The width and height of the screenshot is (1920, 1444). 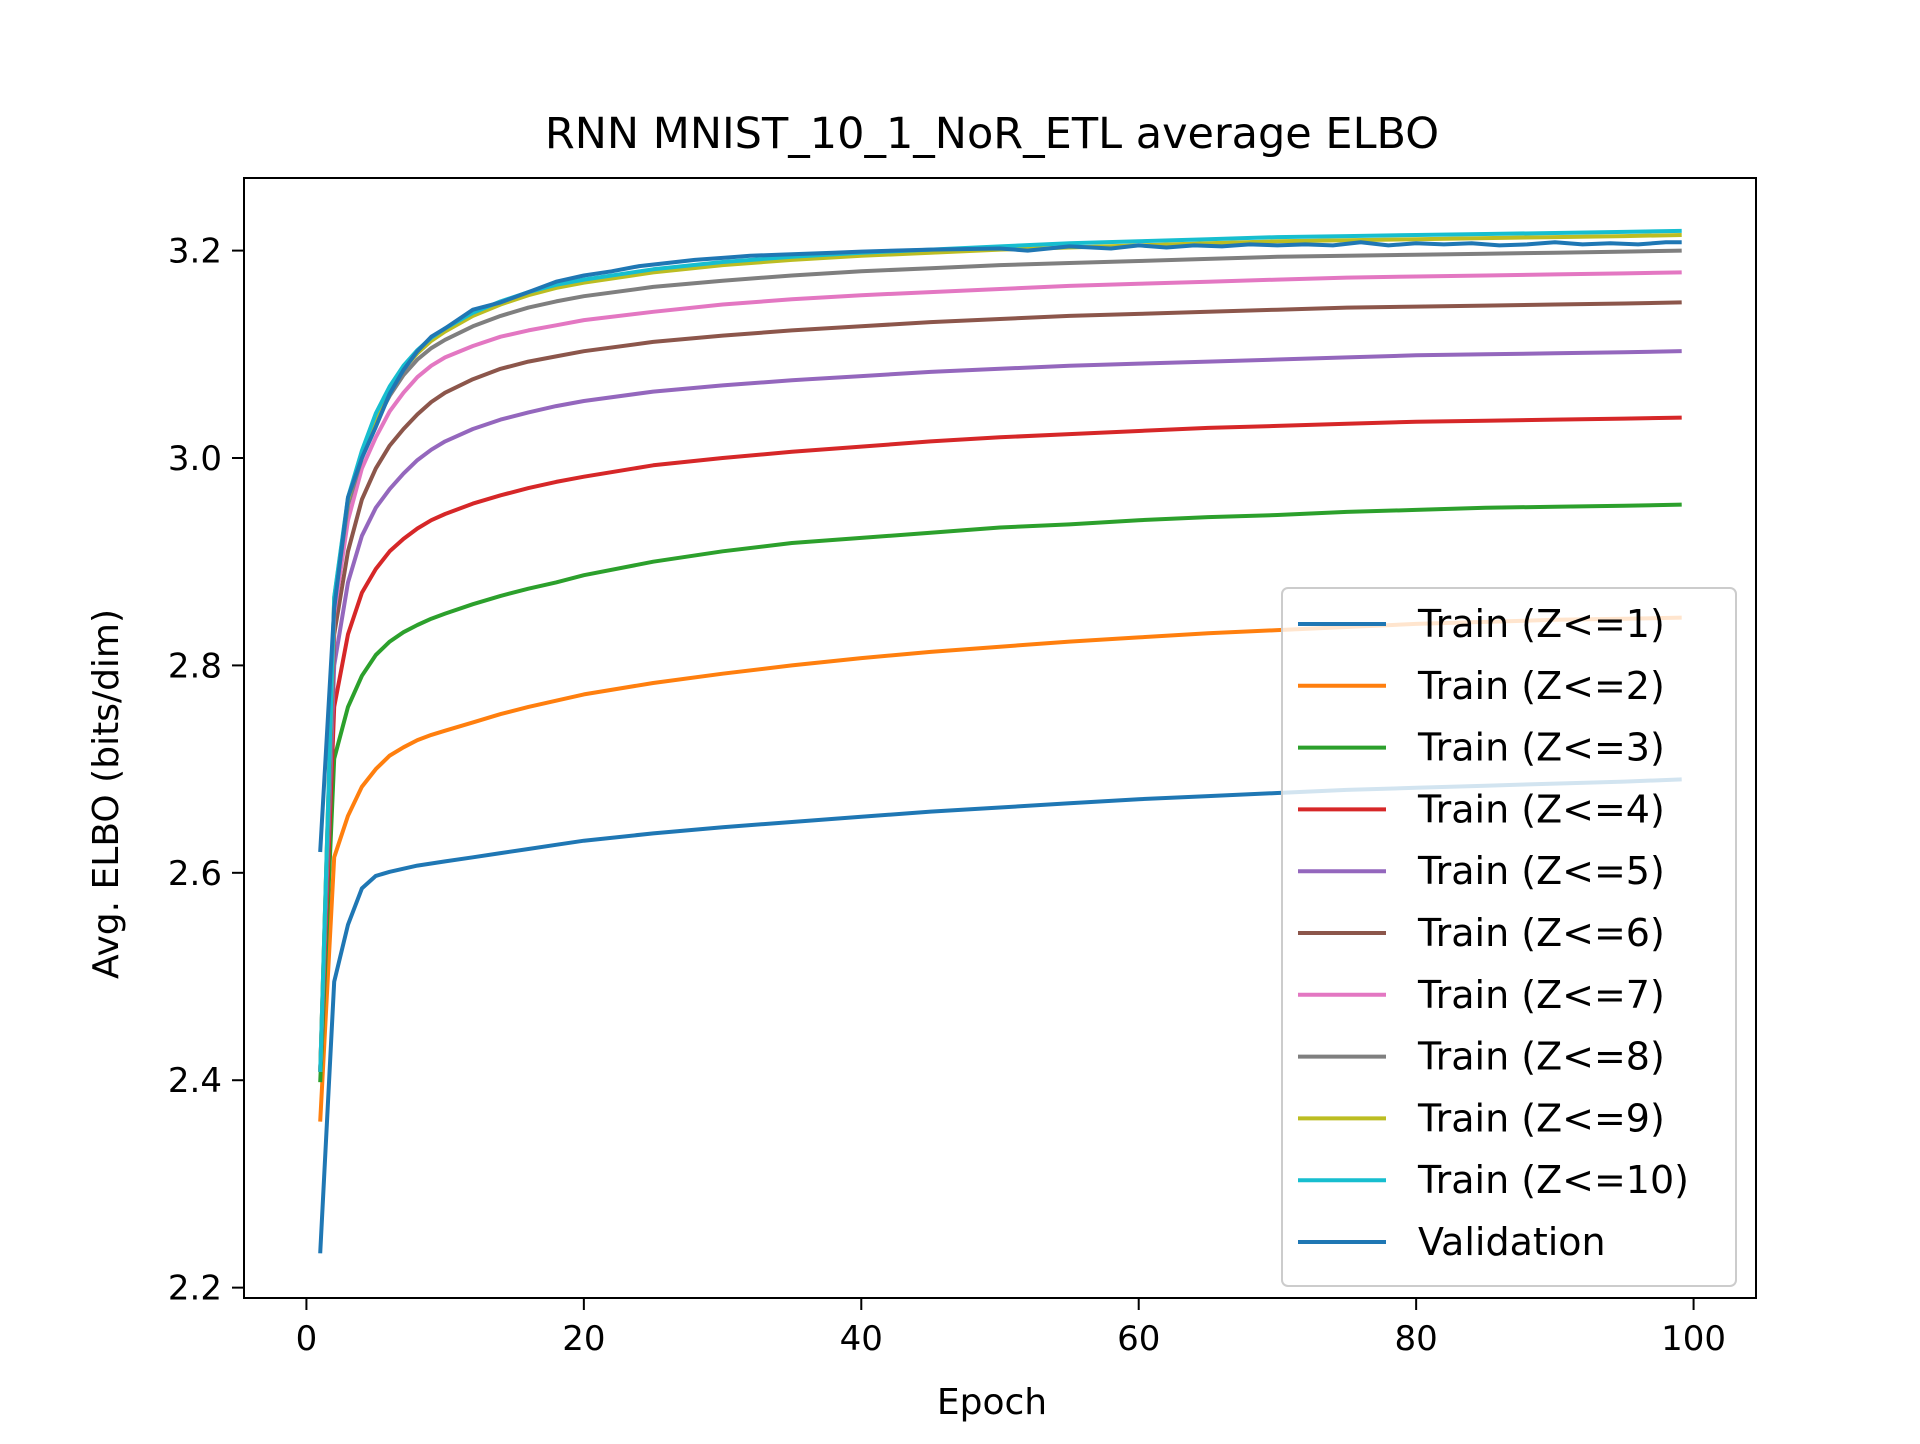 I want to click on y-tick-label: 2.4, so click(x=195, y=1081).